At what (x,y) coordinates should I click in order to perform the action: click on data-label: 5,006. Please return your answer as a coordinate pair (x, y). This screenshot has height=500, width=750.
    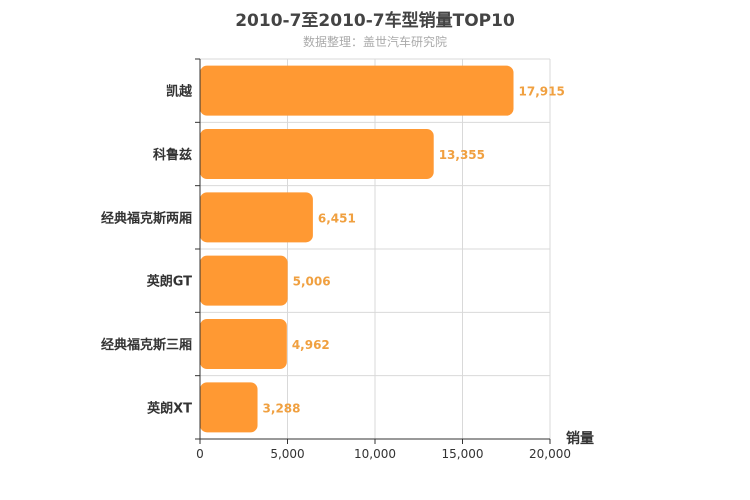
    Looking at the image, I should click on (312, 282).